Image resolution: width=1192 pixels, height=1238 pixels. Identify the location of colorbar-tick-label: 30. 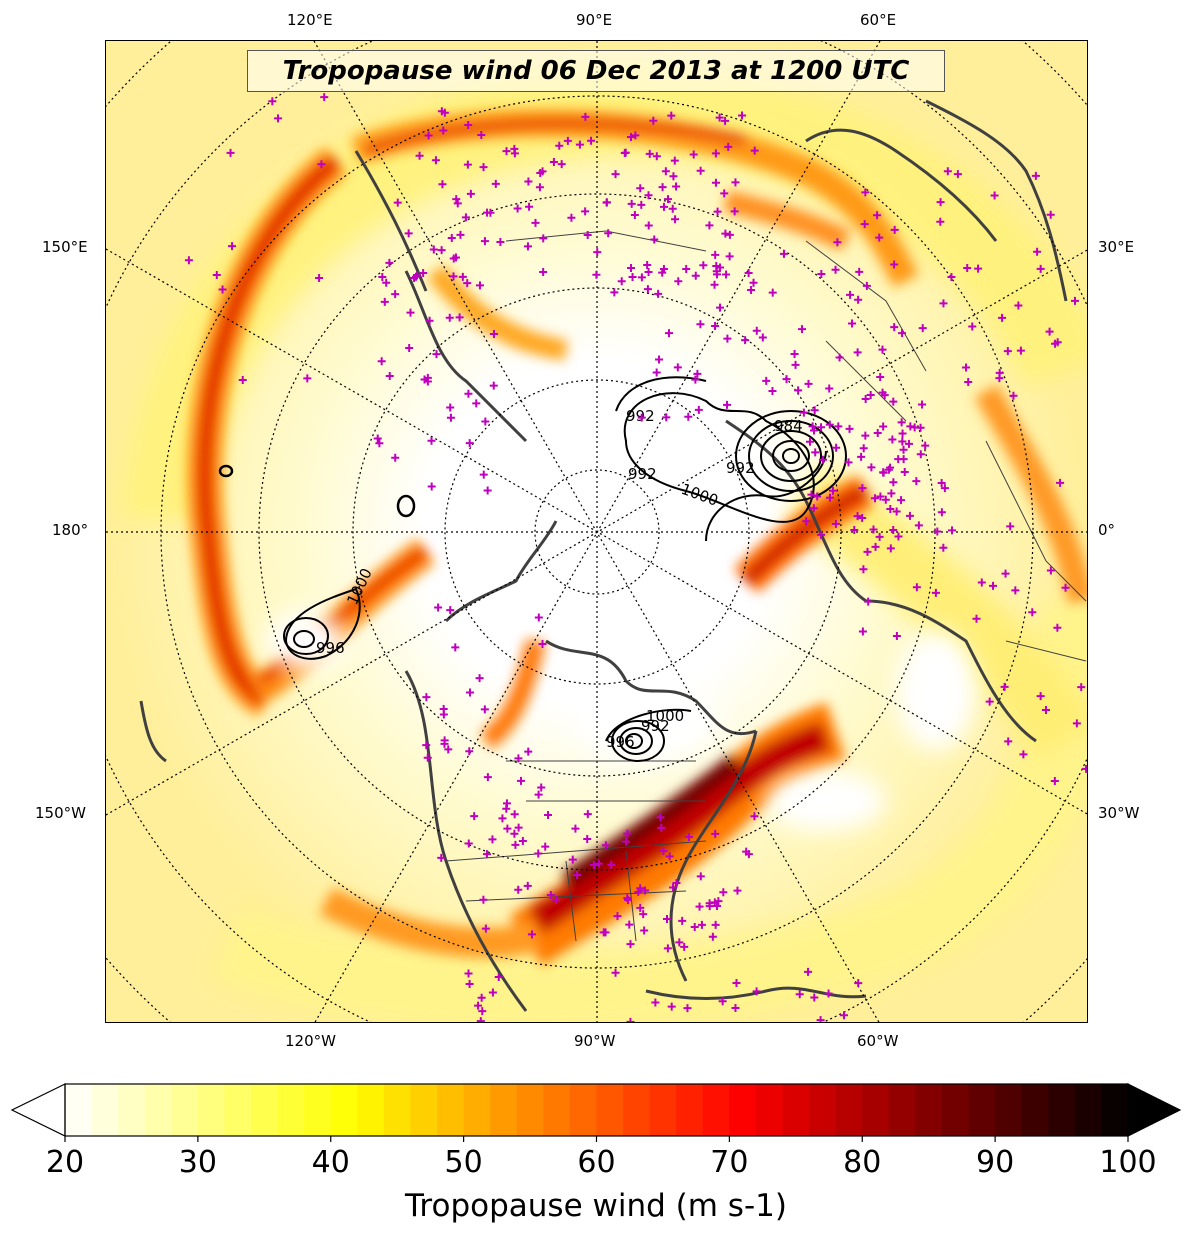
(197, 1162).